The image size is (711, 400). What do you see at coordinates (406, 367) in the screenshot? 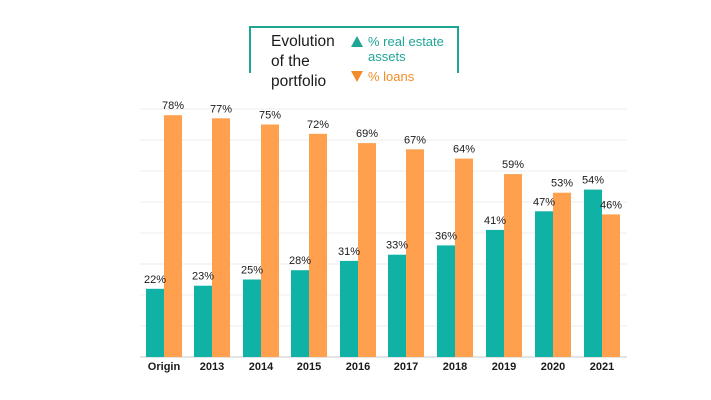
I see `category-label: 2017` at bounding box center [406, 367].